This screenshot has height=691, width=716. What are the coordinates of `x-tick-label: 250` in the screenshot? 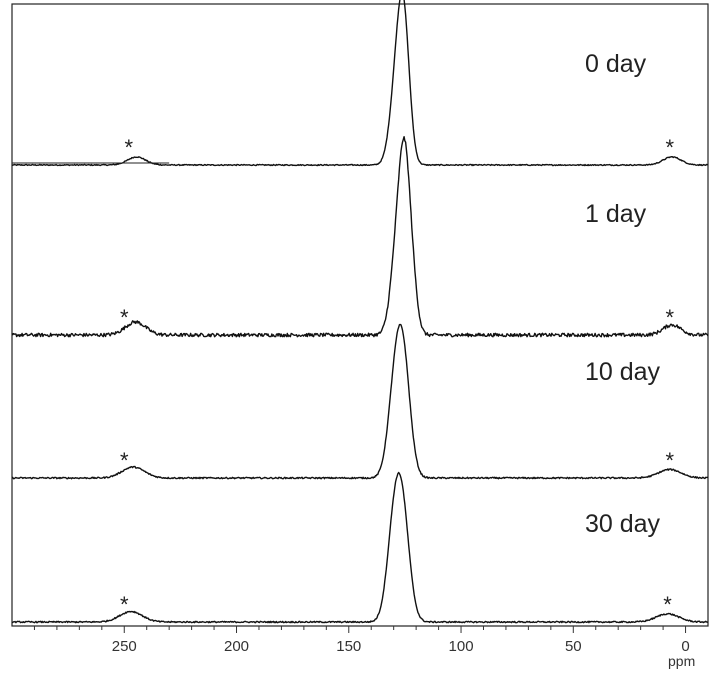 It's located at (124, 646).